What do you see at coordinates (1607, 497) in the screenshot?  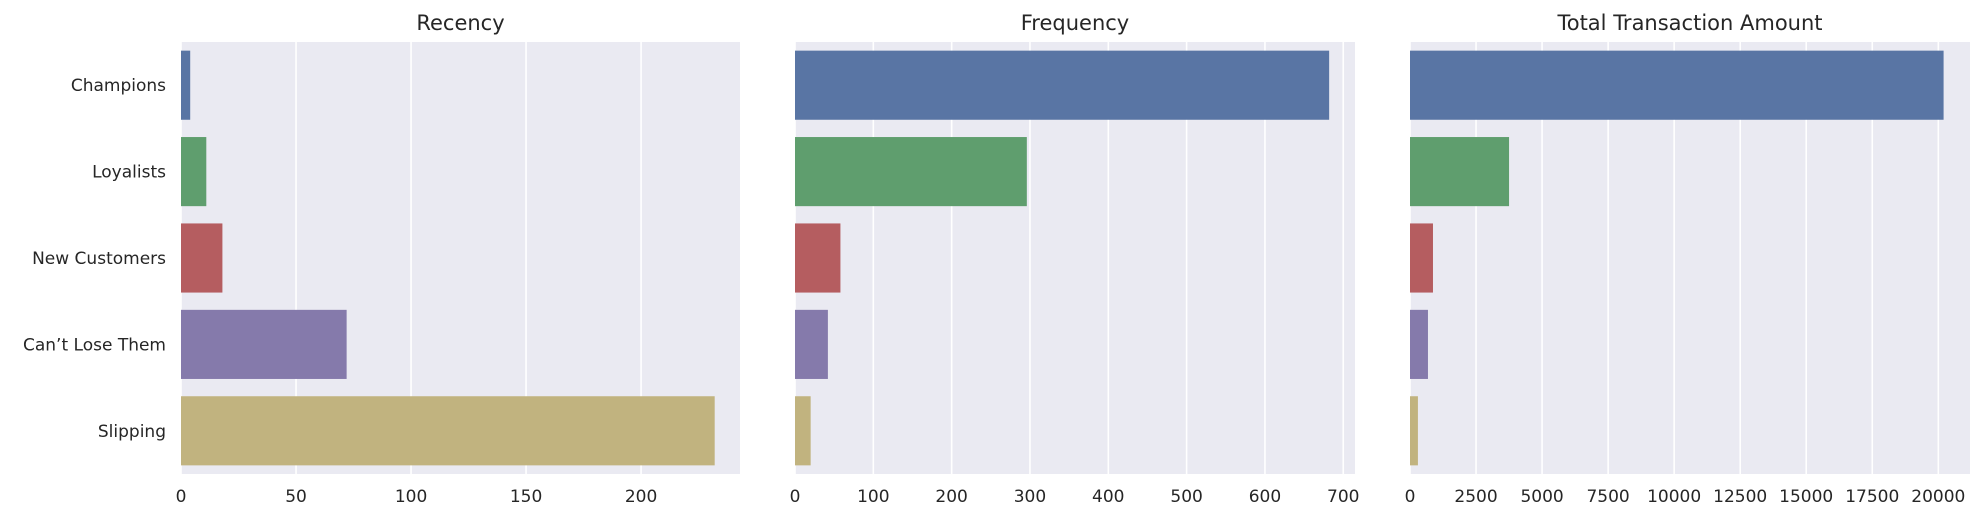 I see `total-transaction-amount-x-tick-label: 7500` at bounding box center [1607, 497].